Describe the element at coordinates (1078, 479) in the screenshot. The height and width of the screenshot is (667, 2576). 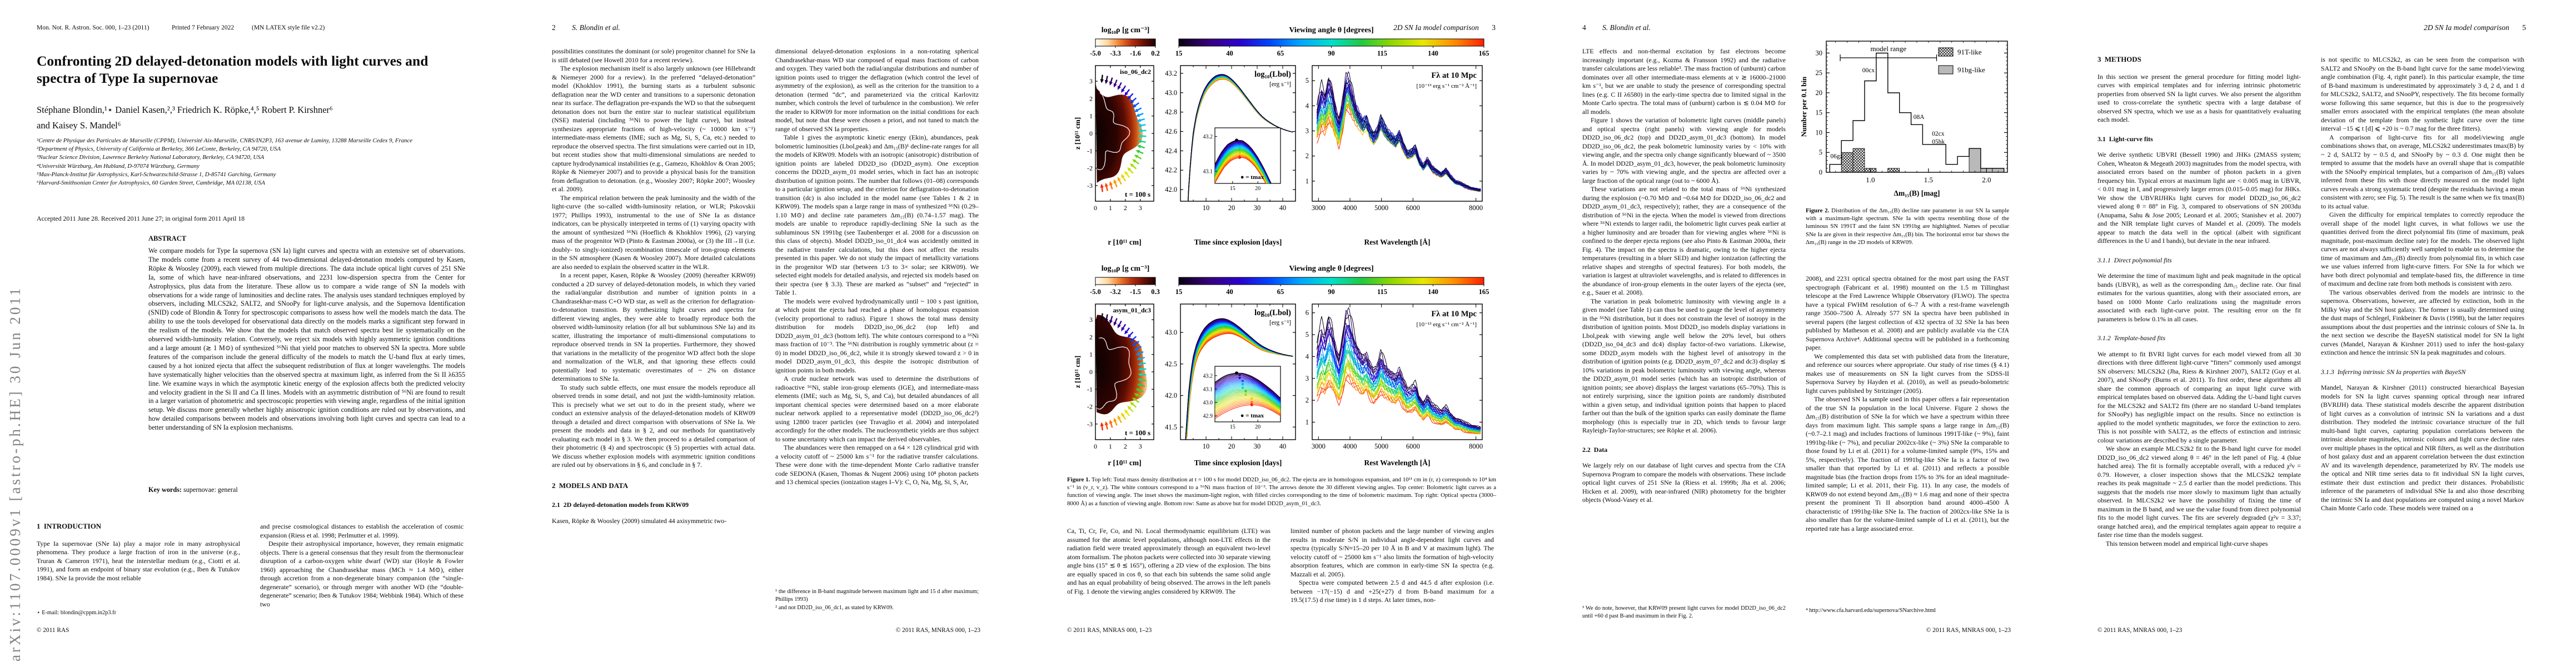
I see `figure-1-caption-label: Figure 1.` at that location.